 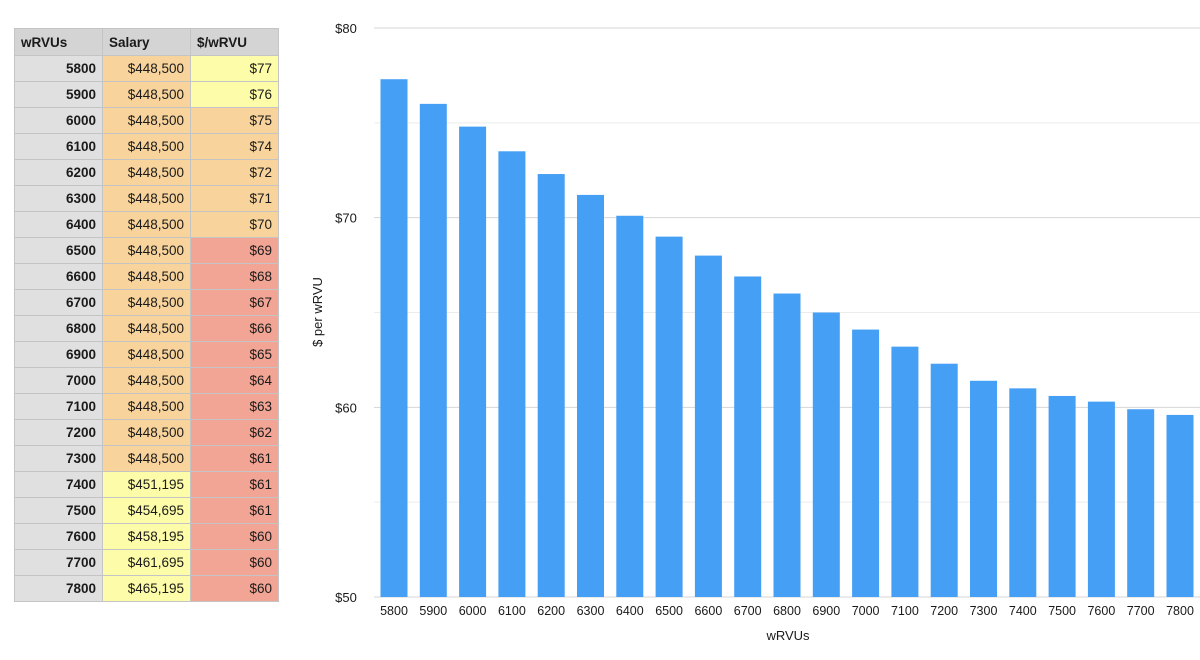 What do you see at coordinates (1141, 611) in the screenshot?
I see `x-tick-label: 7700` at bounding box center [1141, 611].